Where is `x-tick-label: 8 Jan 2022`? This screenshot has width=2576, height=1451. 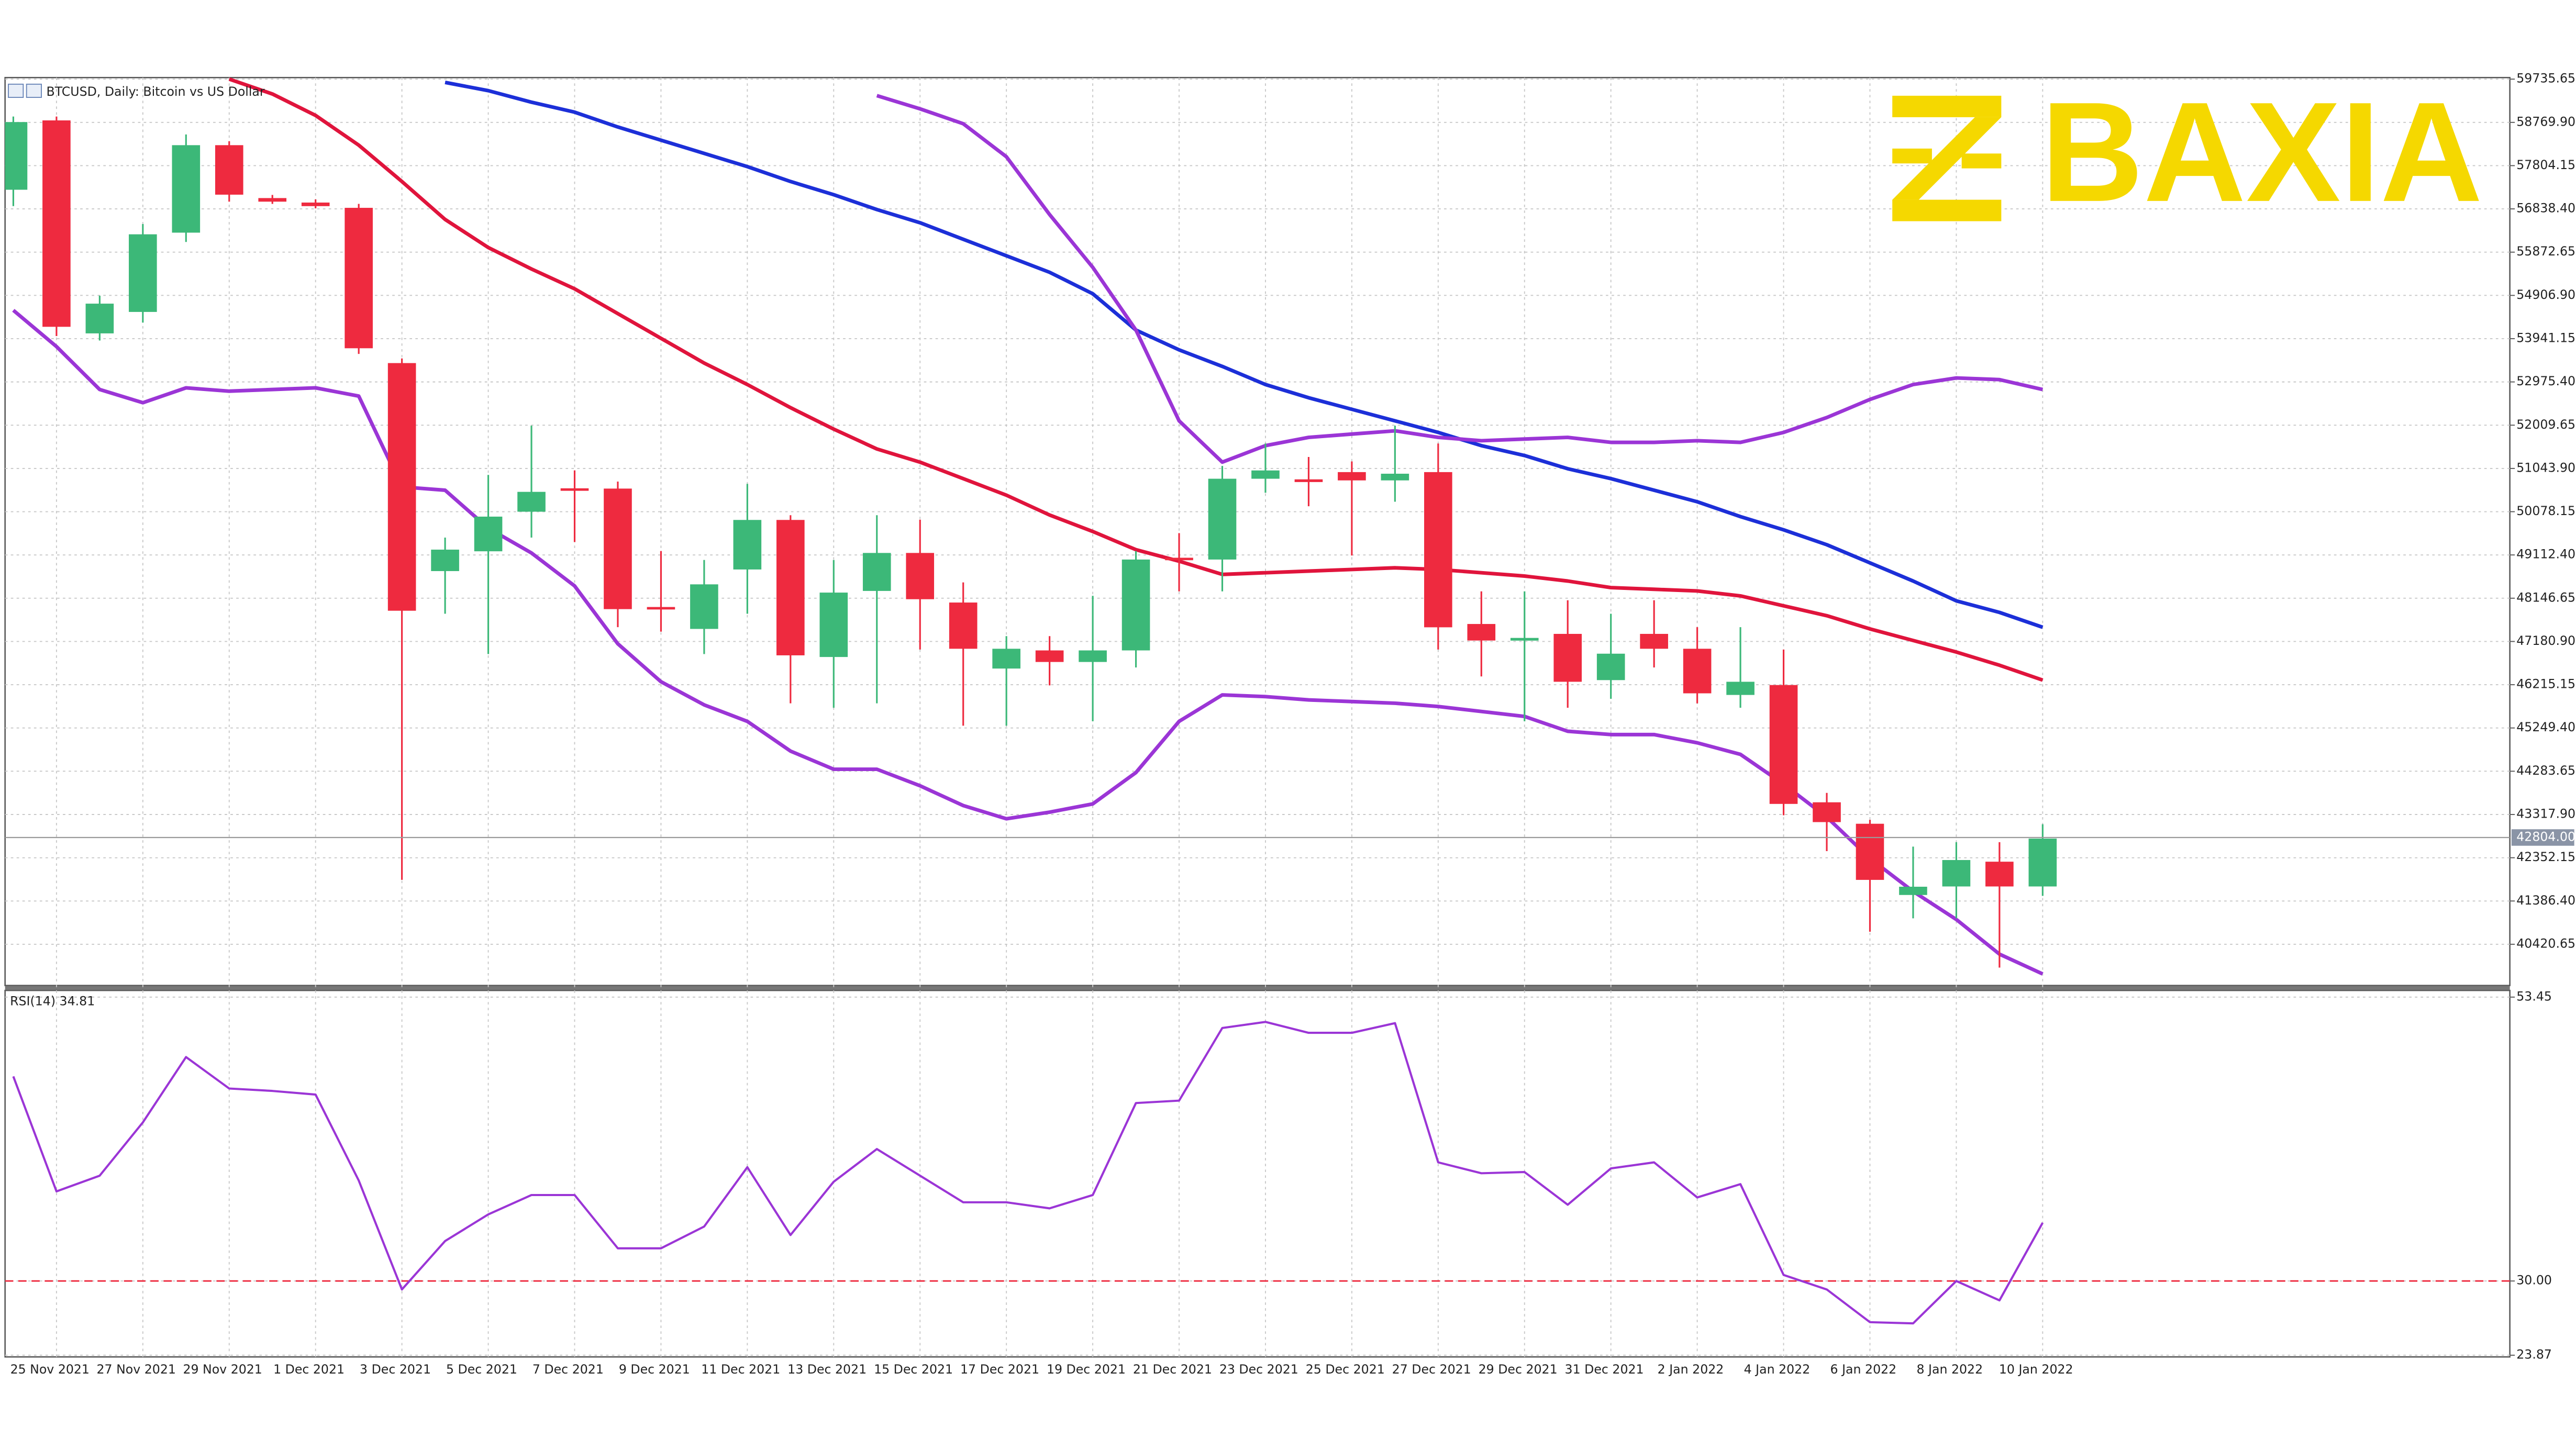 x-tick-label: 8 Jan 2022 is located at coordinates (1949, 1370).